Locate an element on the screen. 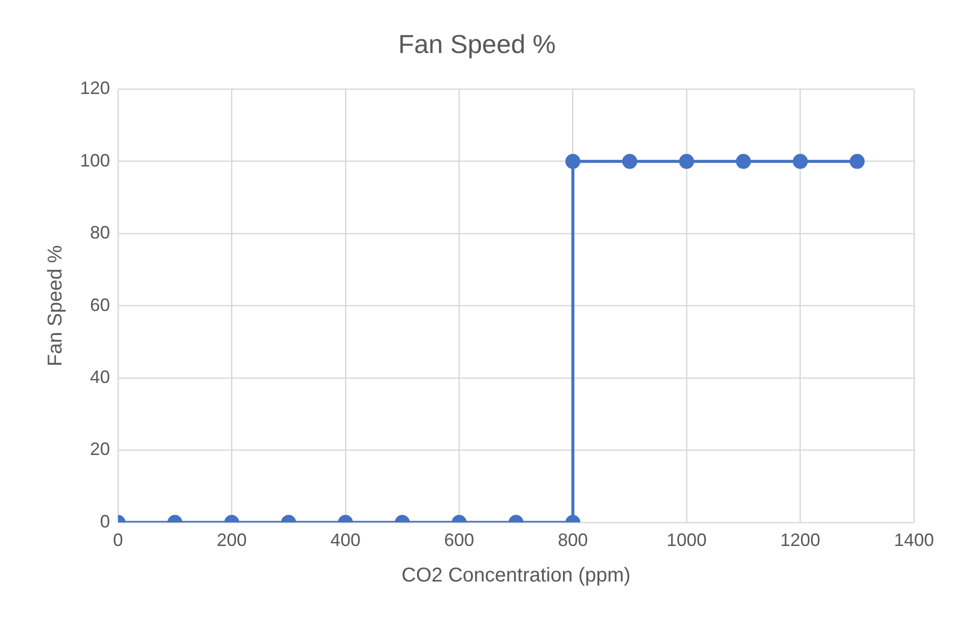  y-tick-label: 60 is located at coordinates (100, 304).